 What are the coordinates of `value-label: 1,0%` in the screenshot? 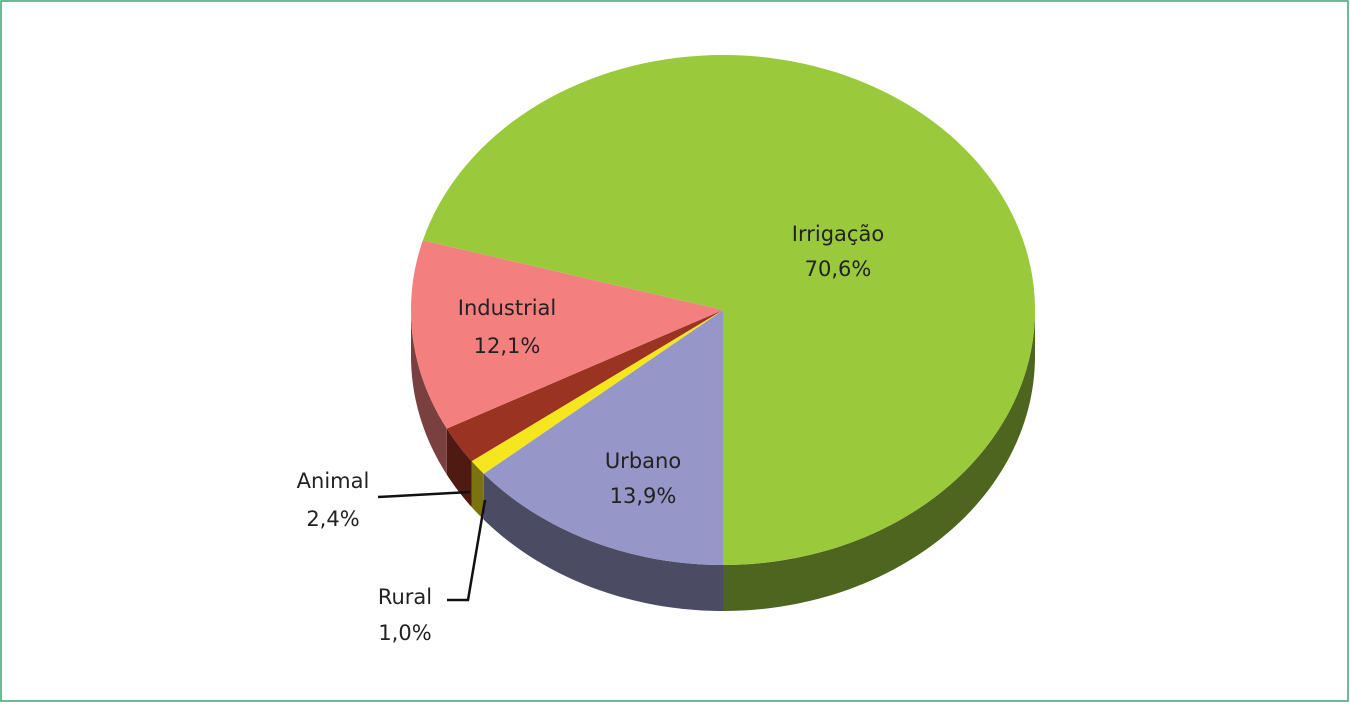 It's located at (404, 633).